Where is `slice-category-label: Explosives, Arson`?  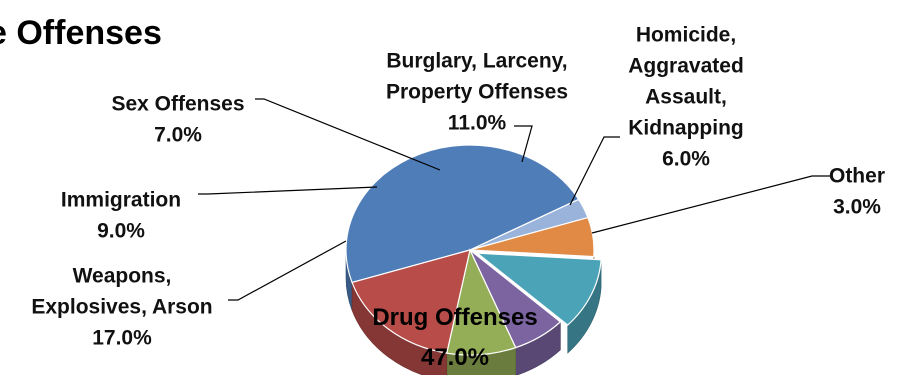 slice-category-label: Explosives, Arson is located at coordinates (121, 306).